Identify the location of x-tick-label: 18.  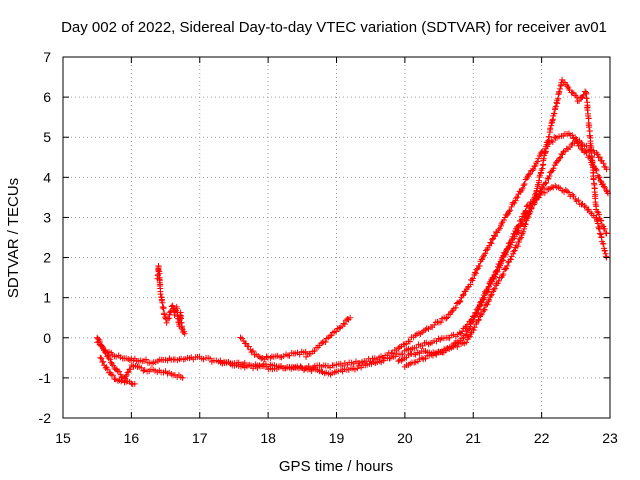
(268, 438).